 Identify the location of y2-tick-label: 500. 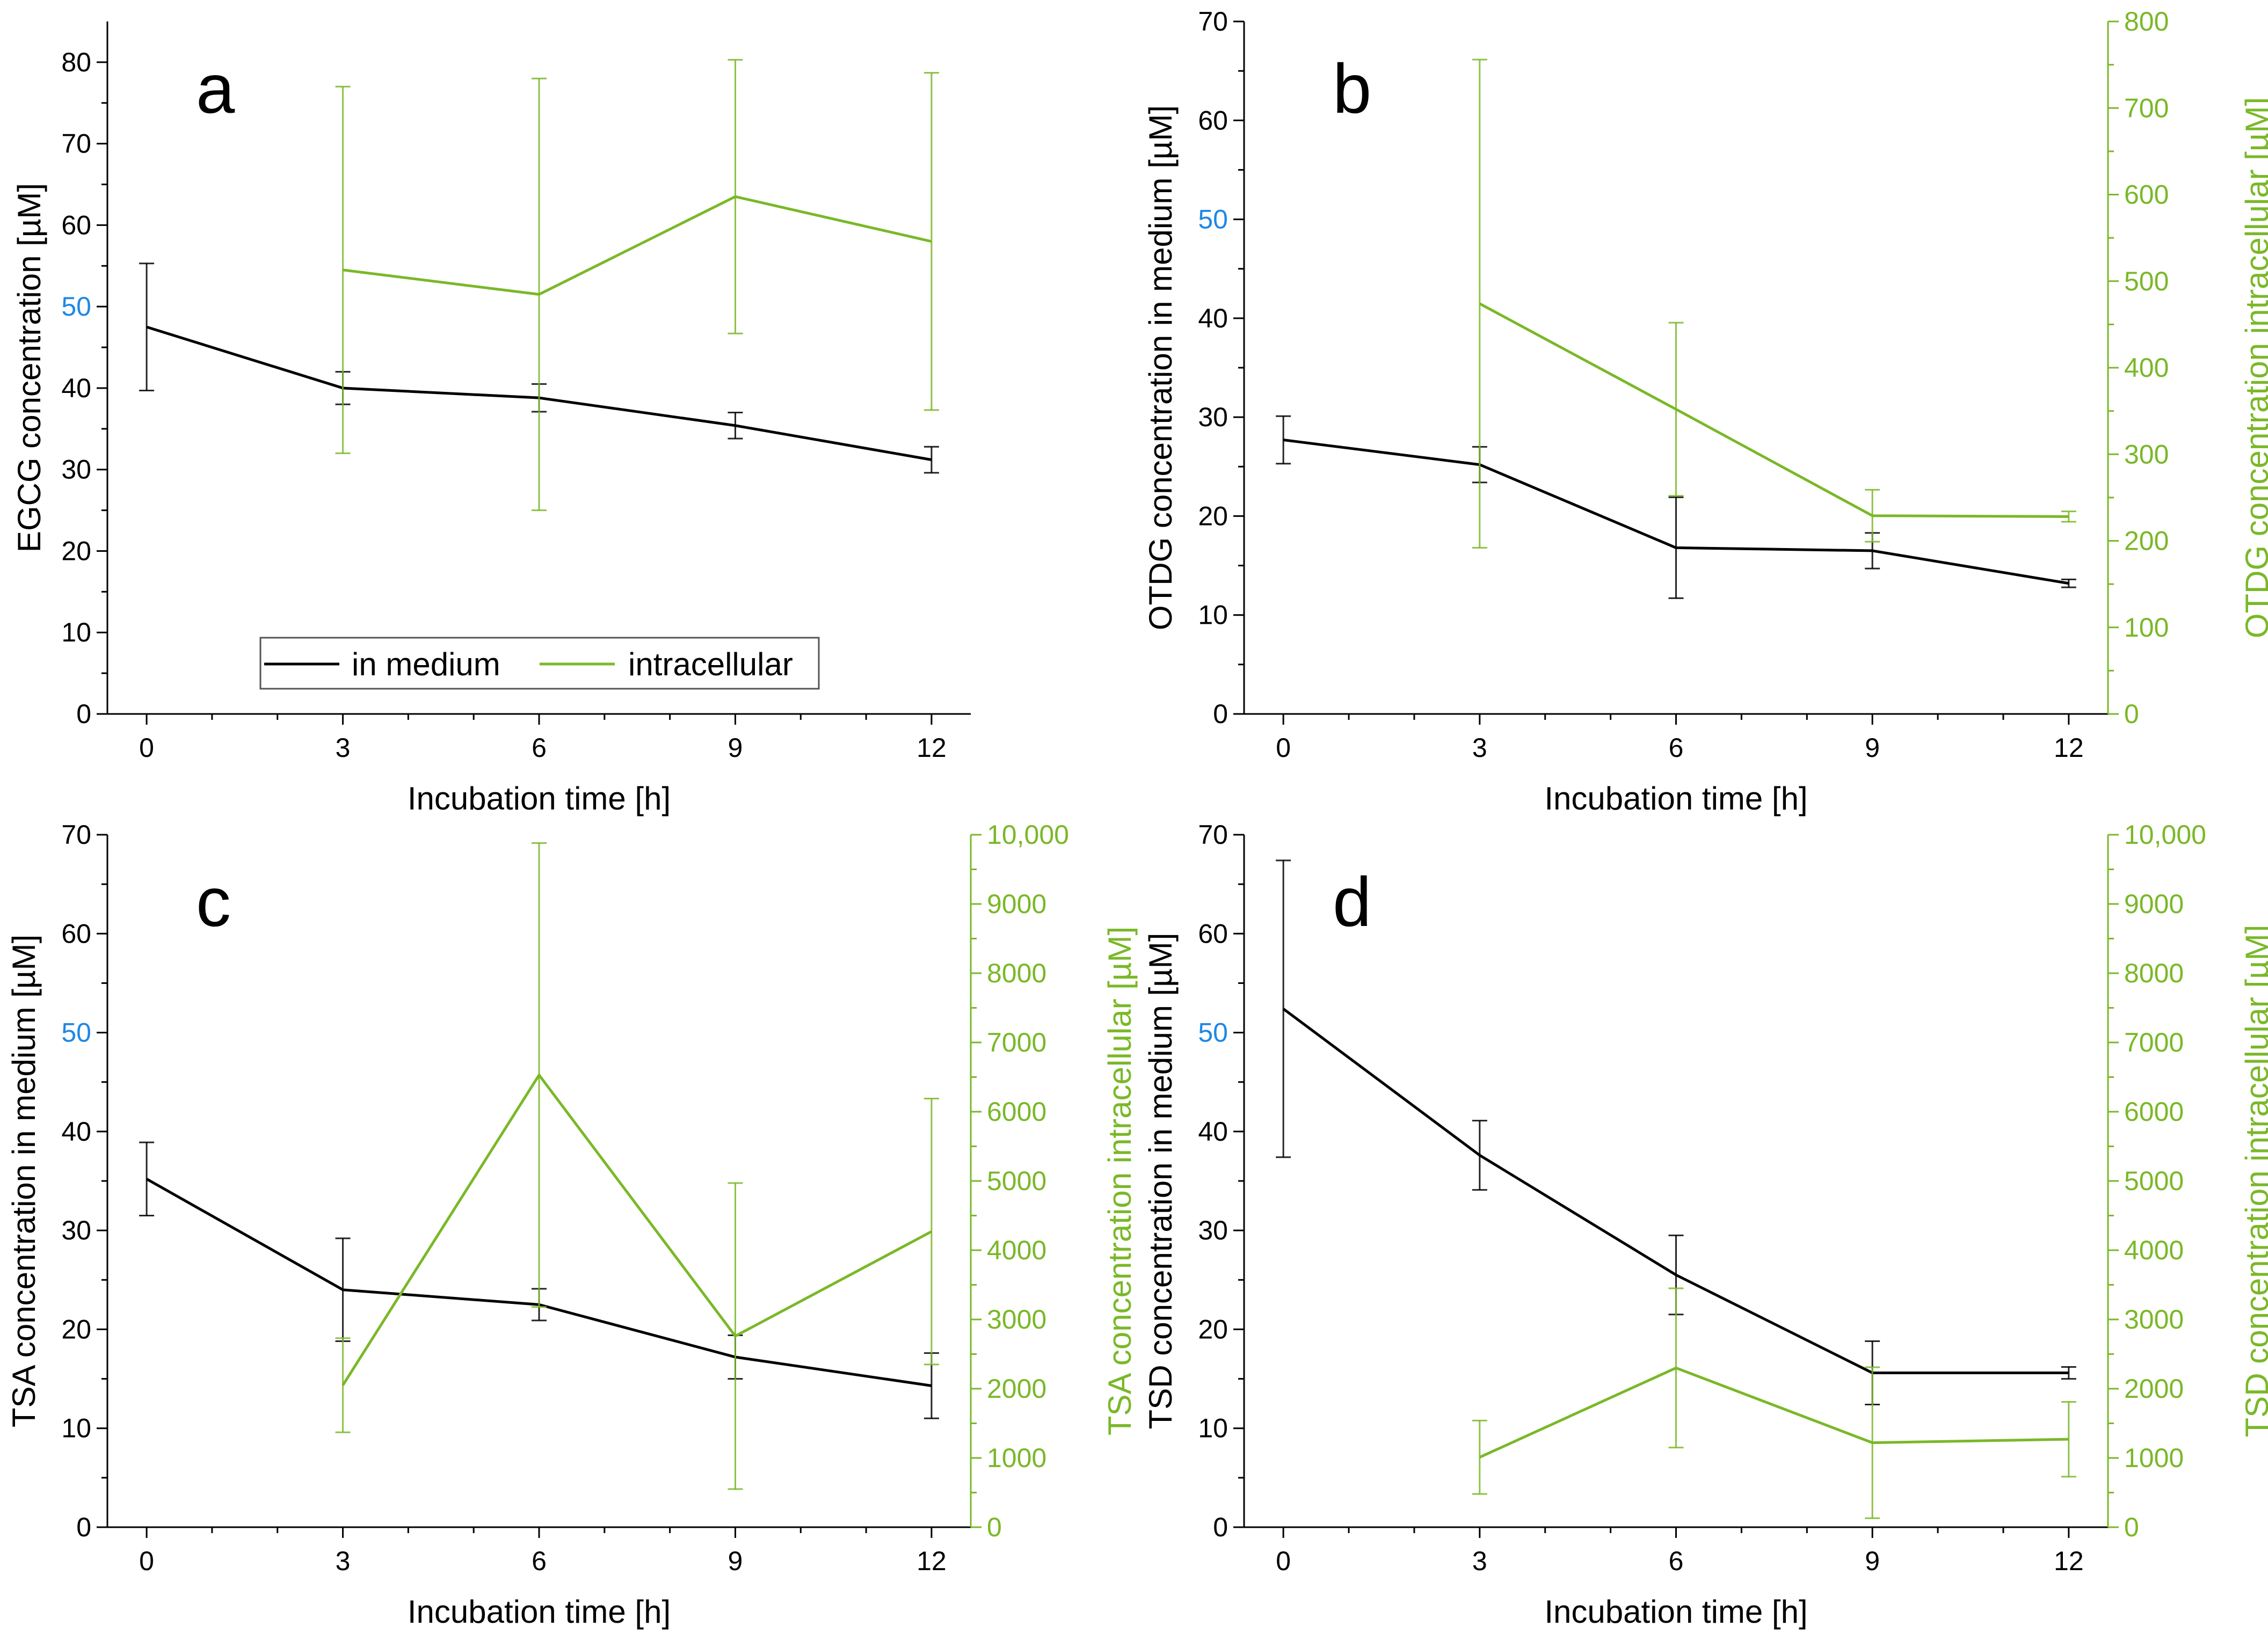
(2146, 281).